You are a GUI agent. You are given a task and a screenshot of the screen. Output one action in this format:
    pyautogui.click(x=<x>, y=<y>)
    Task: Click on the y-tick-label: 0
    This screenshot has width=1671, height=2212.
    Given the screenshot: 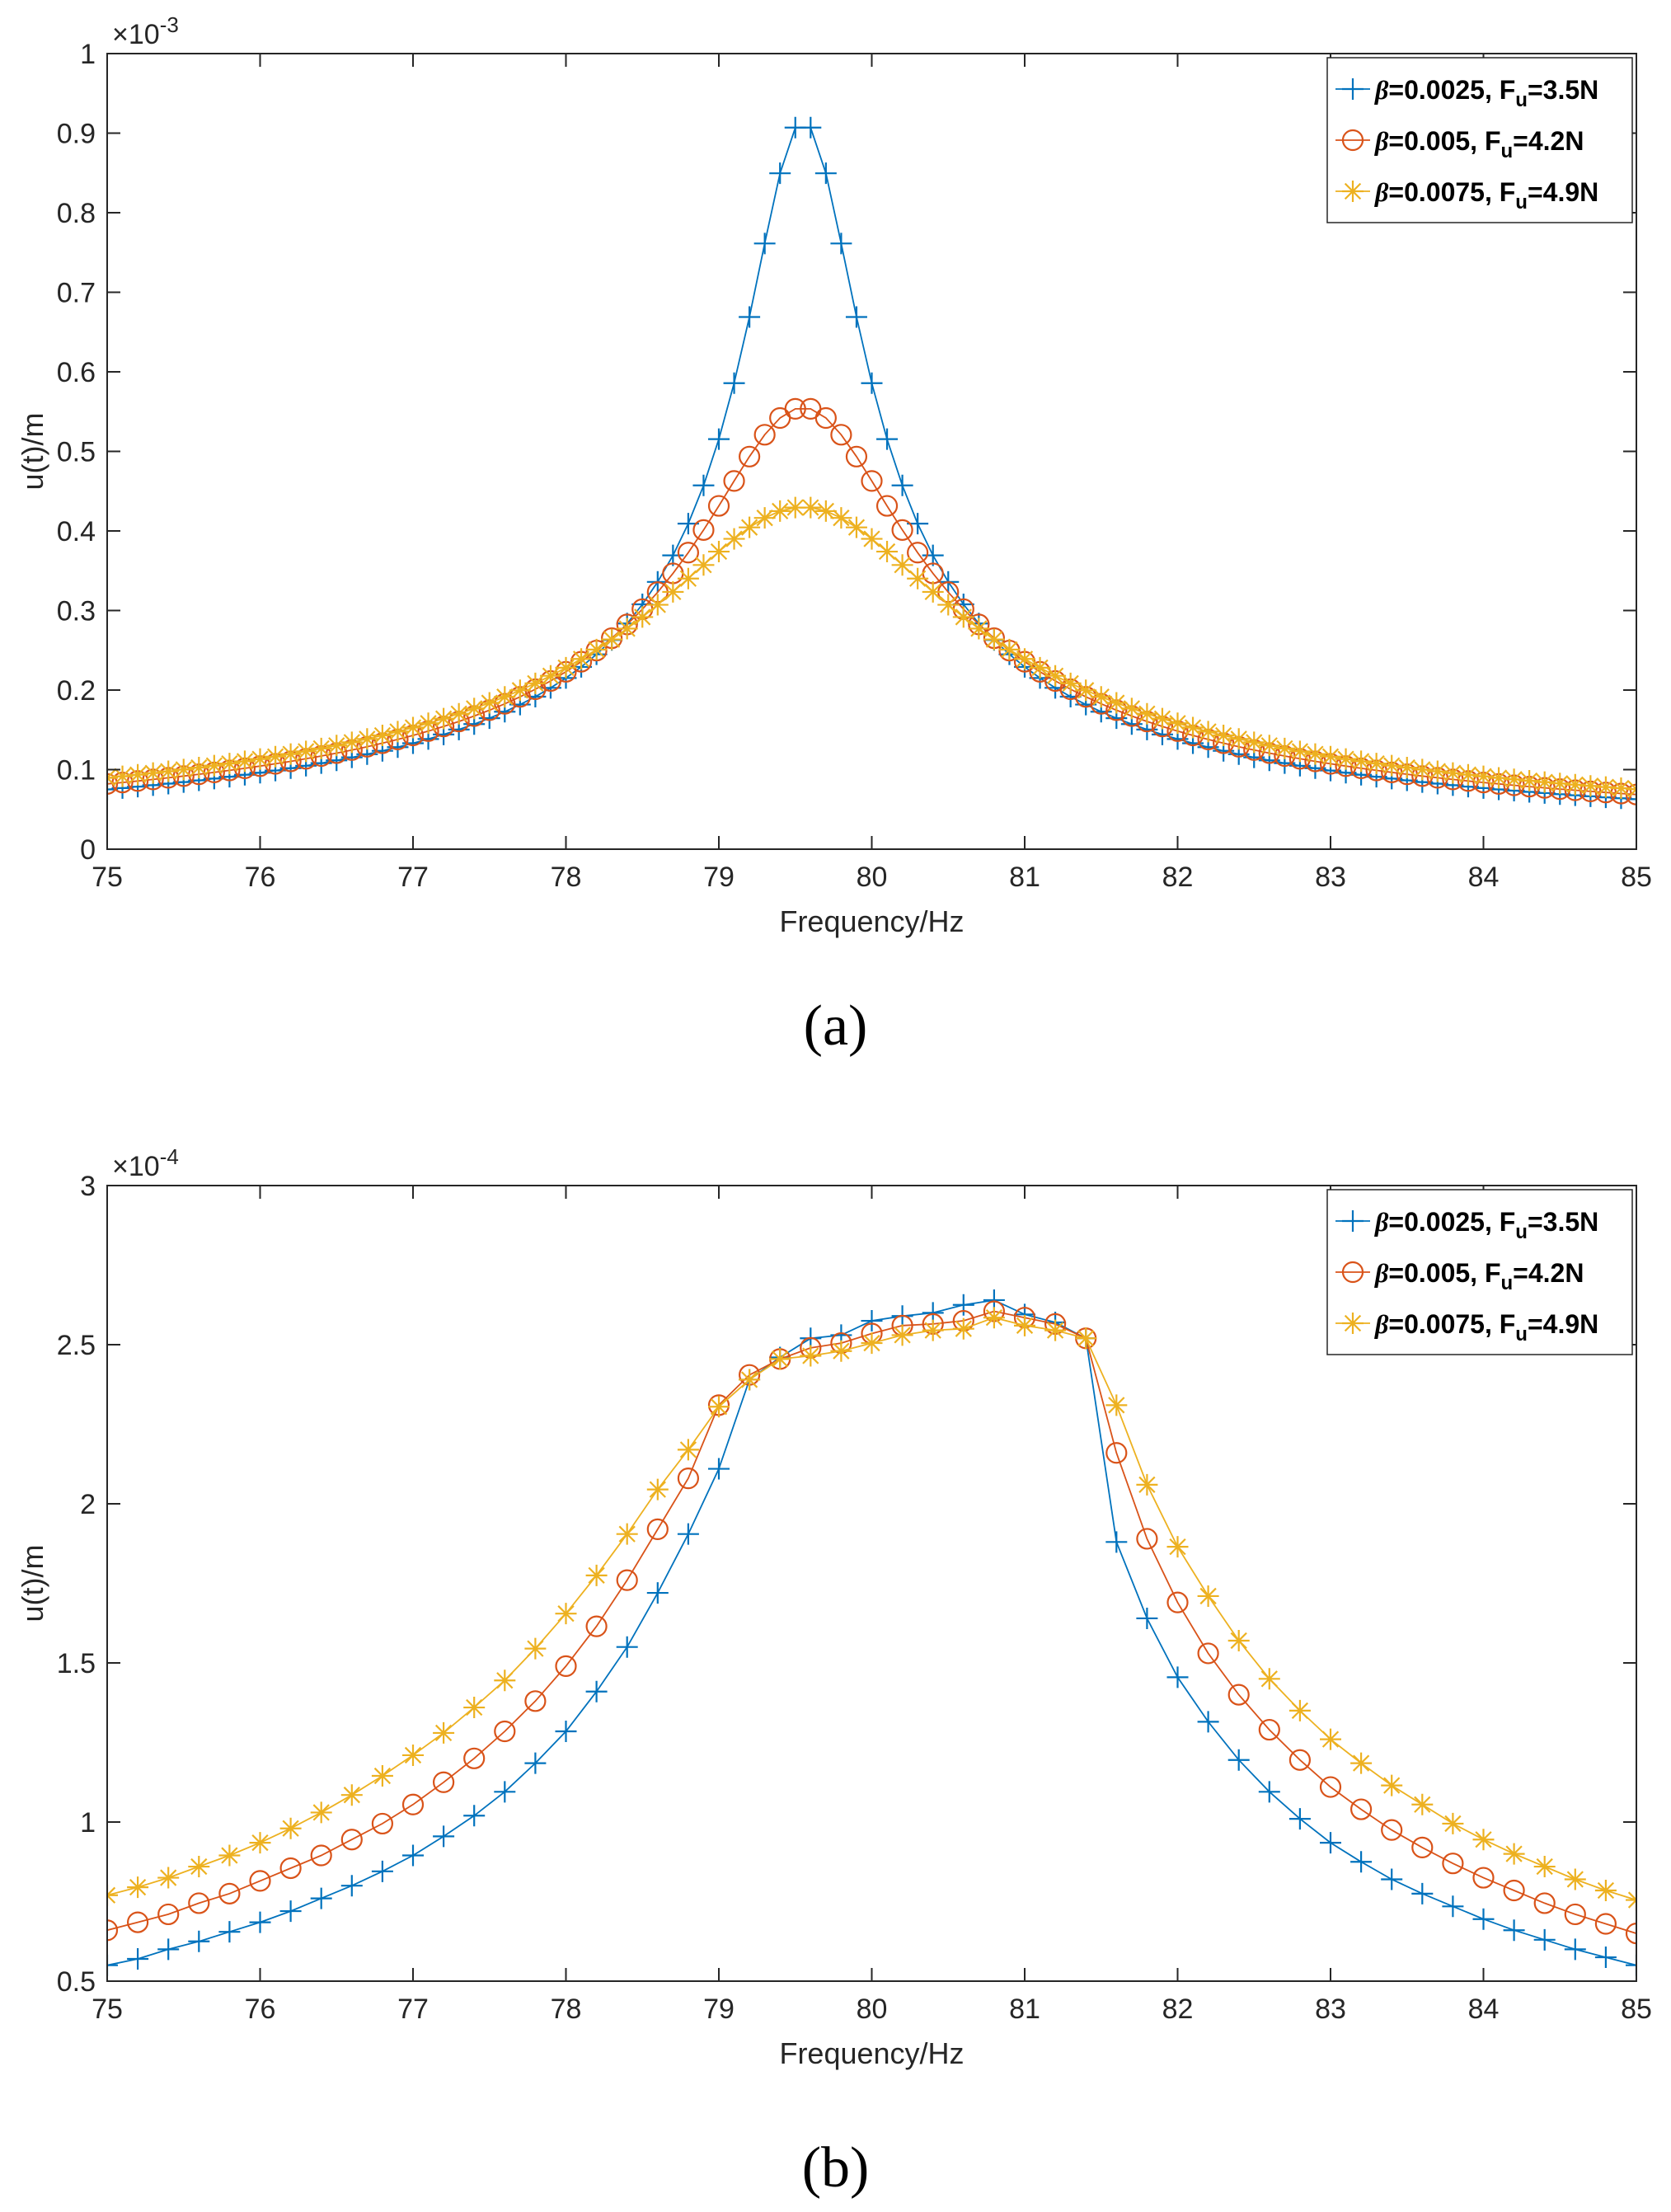 What is the action you would take?
    pyautogui.click(x=88, y=850)
    